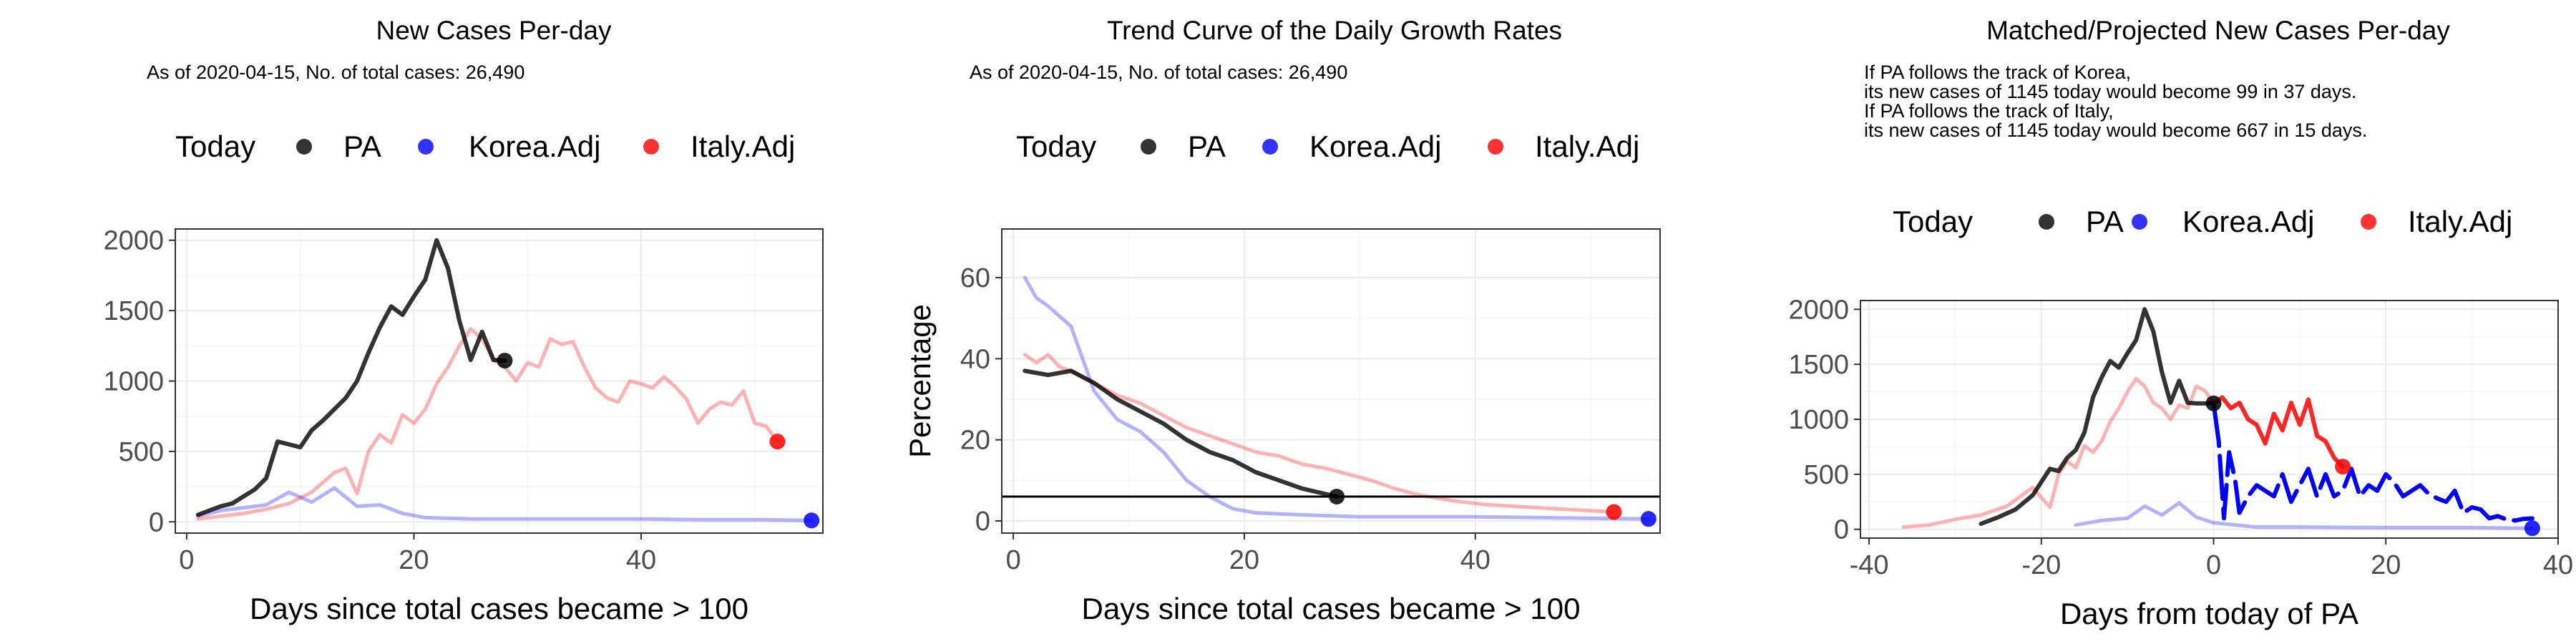 The height and width of the screenshot is (644, 2576). What do you see at coordinates (2304, 515) in the screenshot?
I see `series-line-korea-adj-matched-` at bounding box center [2304, 515].